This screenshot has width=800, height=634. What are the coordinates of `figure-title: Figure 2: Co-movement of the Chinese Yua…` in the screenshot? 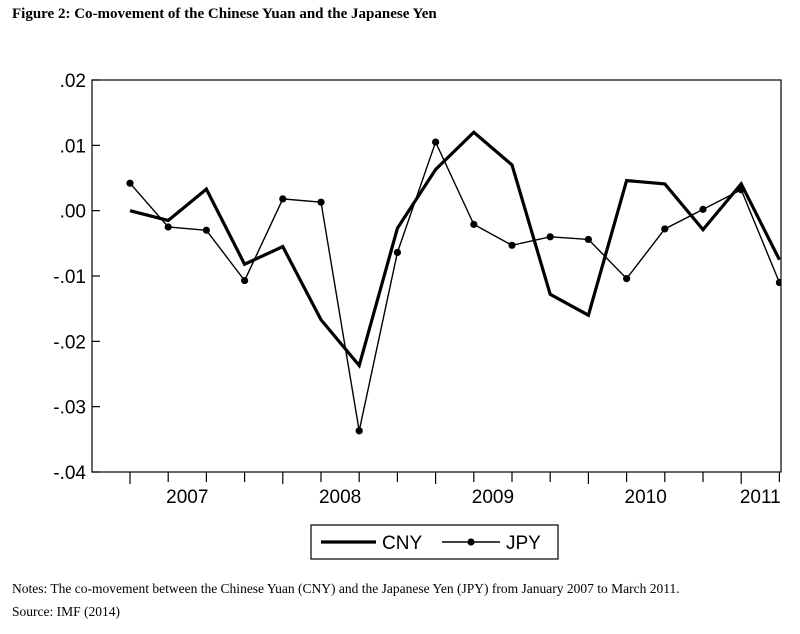 It's located at (224, 14).